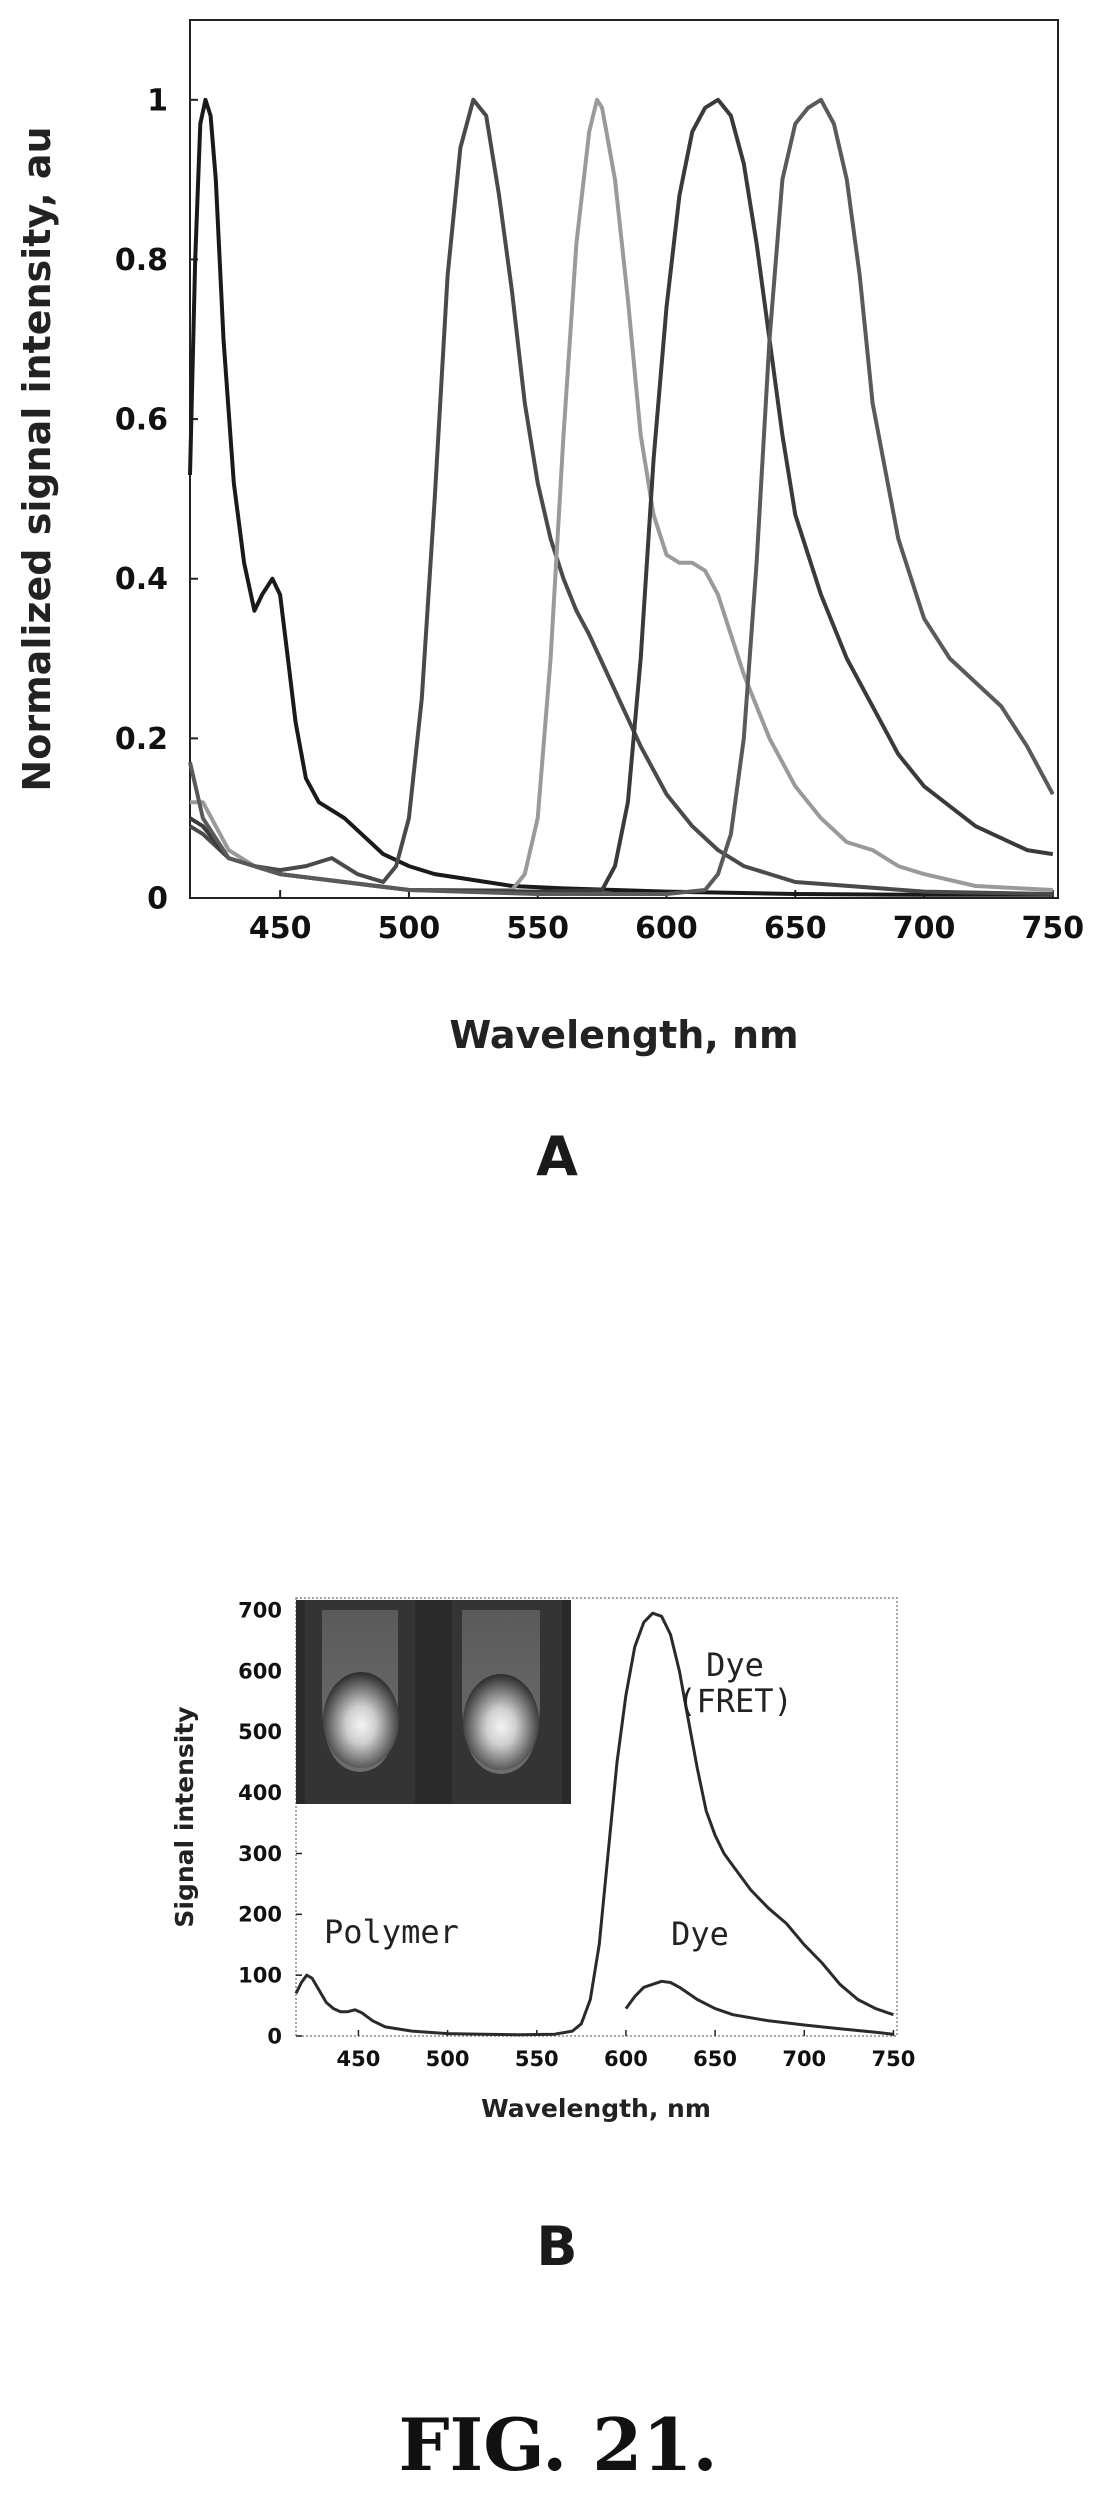 The height and width of the screenshot is (2515, 1105). What do you see at coordinates (260, 1732) in the screenshot?
I see `y-tick-label: 500` at bounding box center [260, 1732].